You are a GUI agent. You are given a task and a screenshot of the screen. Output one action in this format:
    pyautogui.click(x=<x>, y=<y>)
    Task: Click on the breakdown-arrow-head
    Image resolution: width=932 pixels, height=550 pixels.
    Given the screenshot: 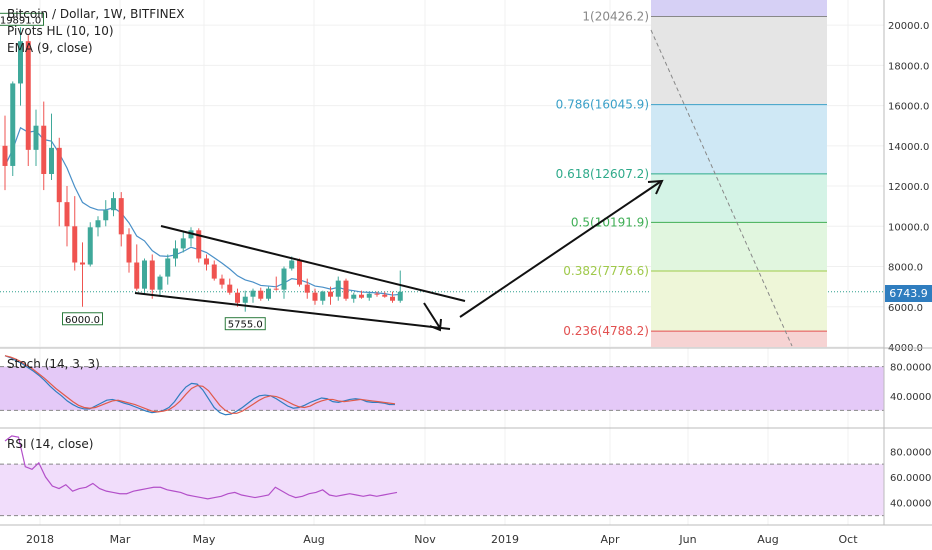 What is the action you would take?
    pyautogui.click(x=435, y=325)
    